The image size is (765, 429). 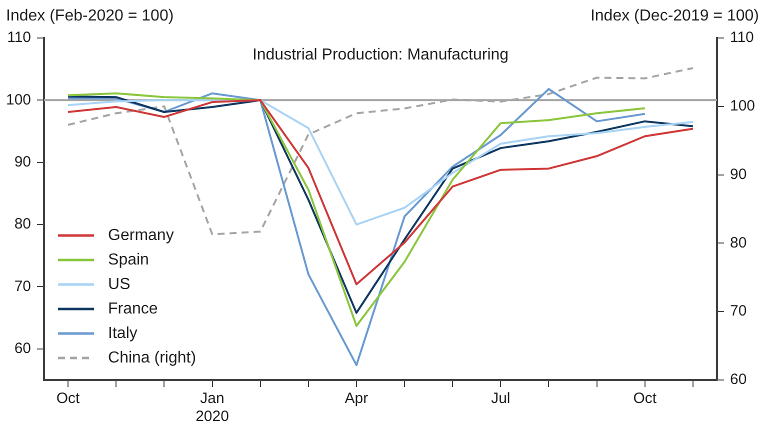 What do you see at coordinates (738, 243) in the screenshot?
I see `y2-tick-label: 80` at bounding box center [738, 243].